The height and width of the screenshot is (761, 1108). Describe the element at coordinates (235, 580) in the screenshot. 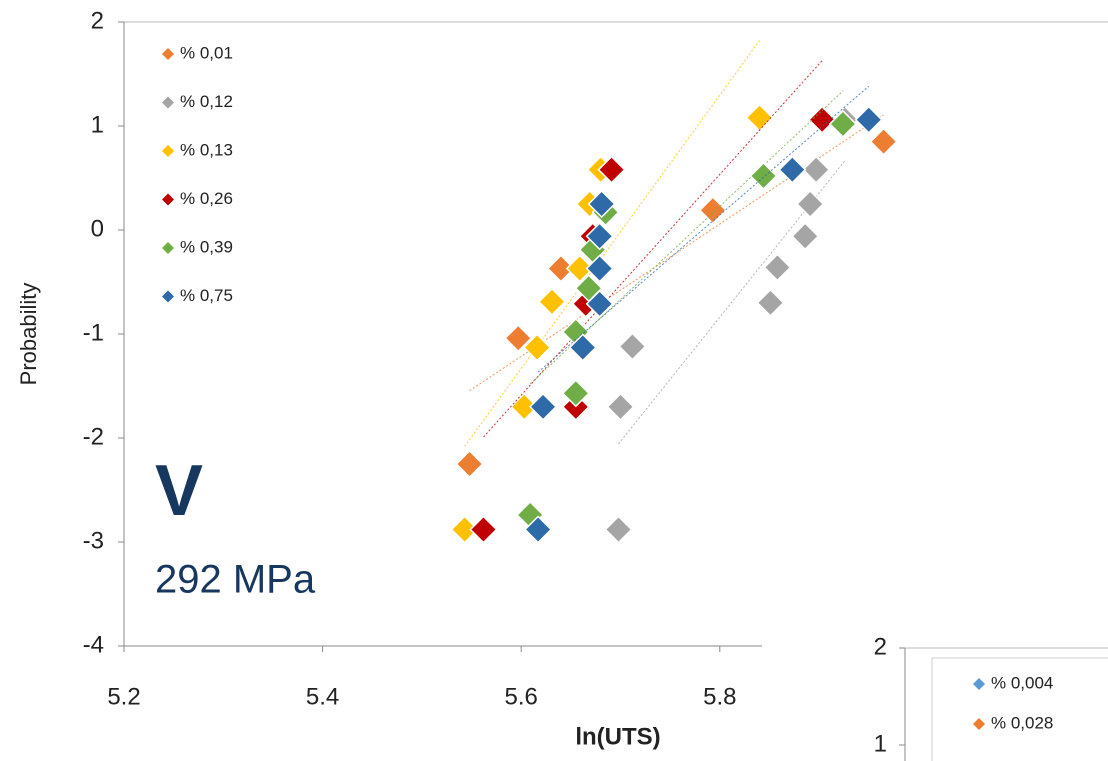

I see `annotation-subtitle: 292 MPa` at that location.